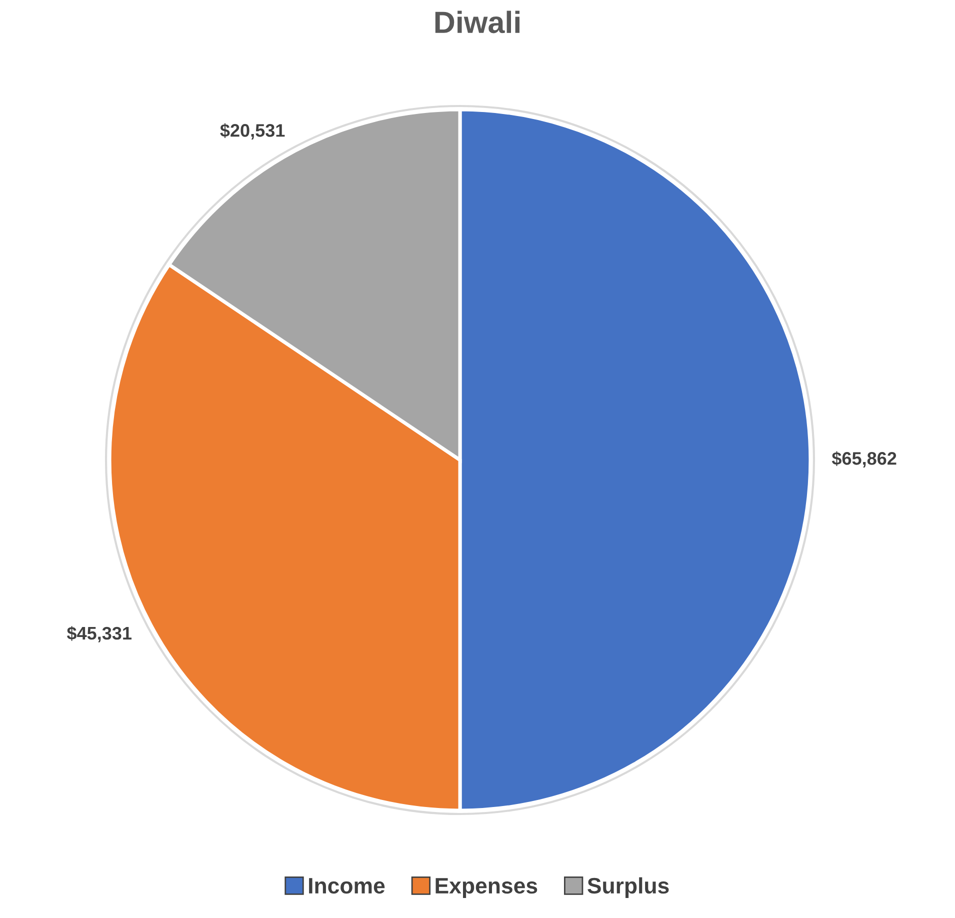  I want to click on data-label: $65,862, so click(864, 459).